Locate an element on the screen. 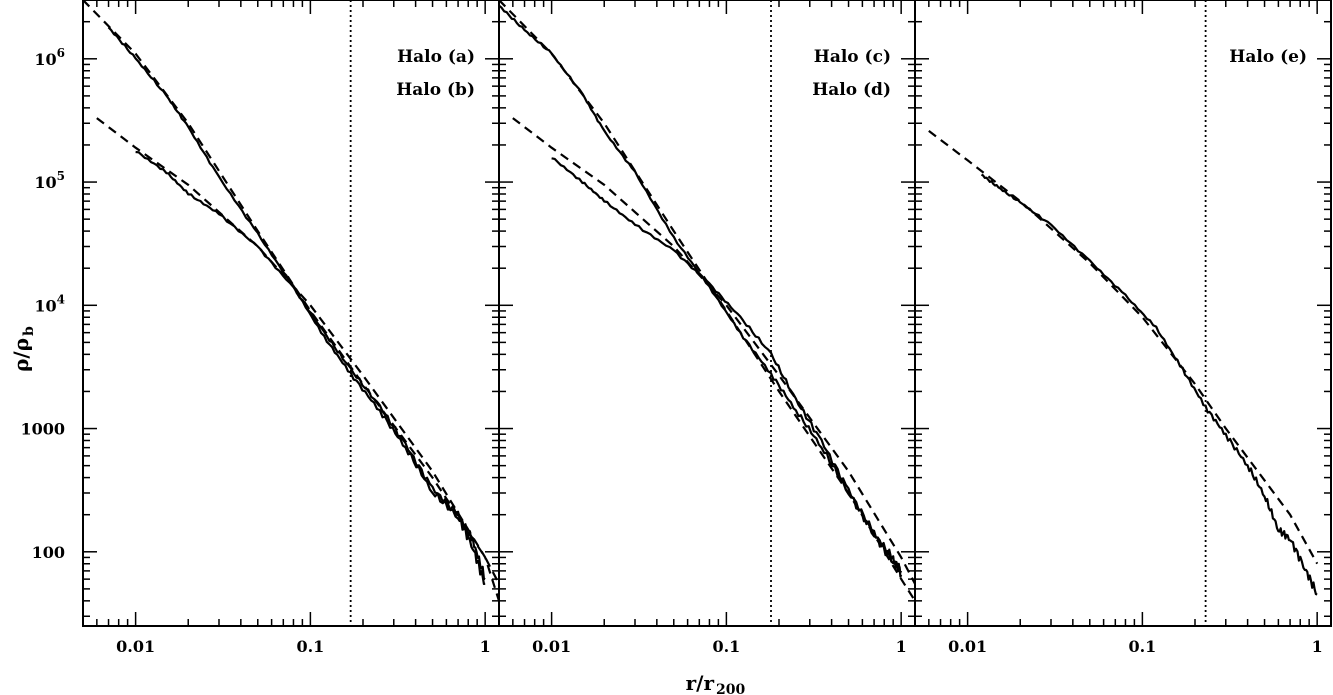  y-tick-label: 10⁴ is located at coordinates (49, 303).